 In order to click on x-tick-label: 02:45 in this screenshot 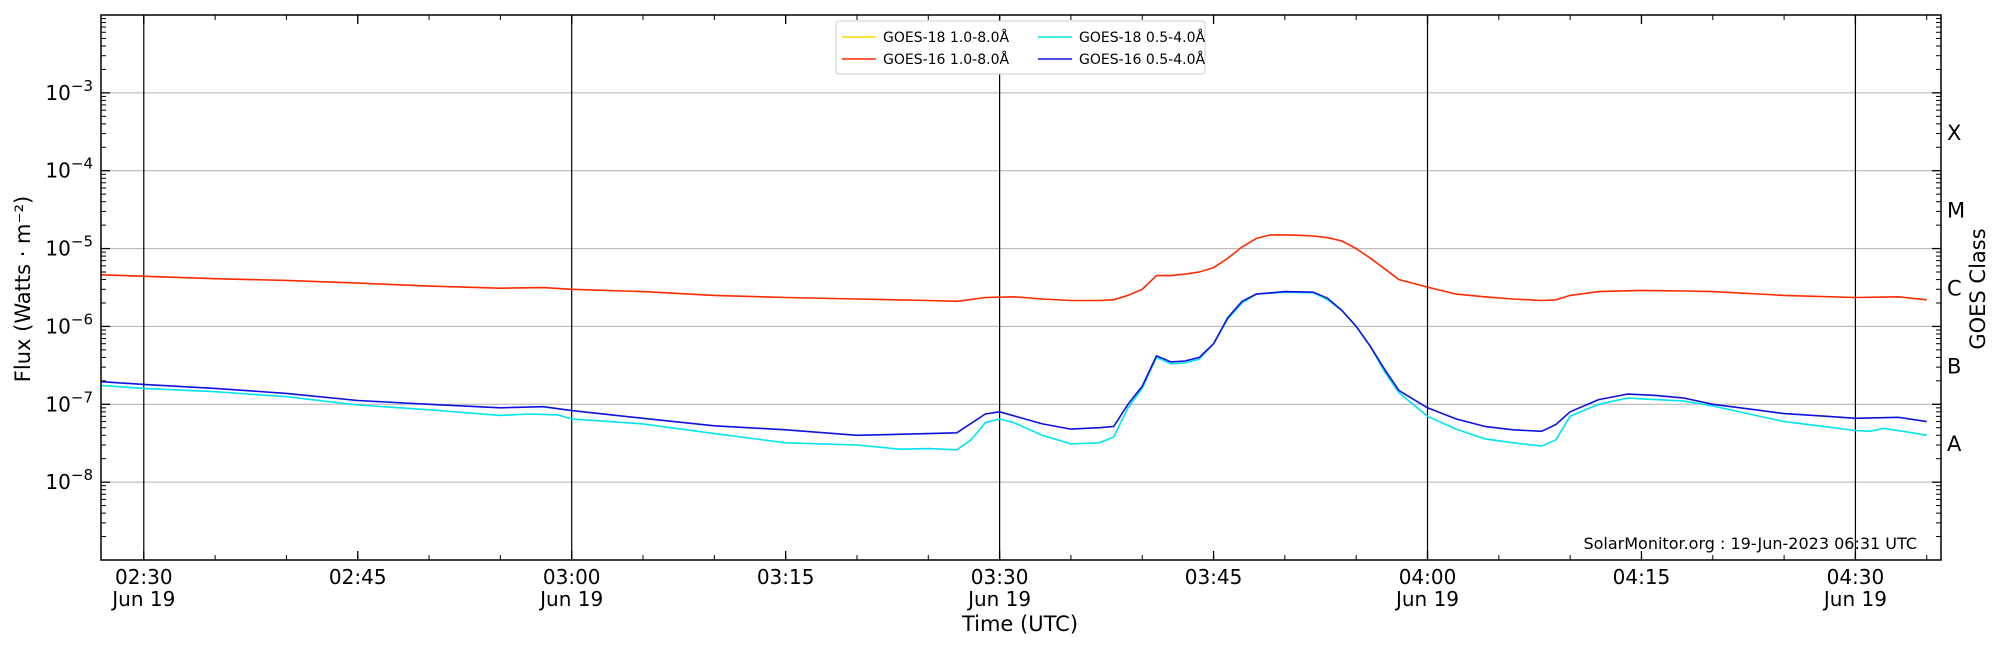, I will do `click(358, 577)`.